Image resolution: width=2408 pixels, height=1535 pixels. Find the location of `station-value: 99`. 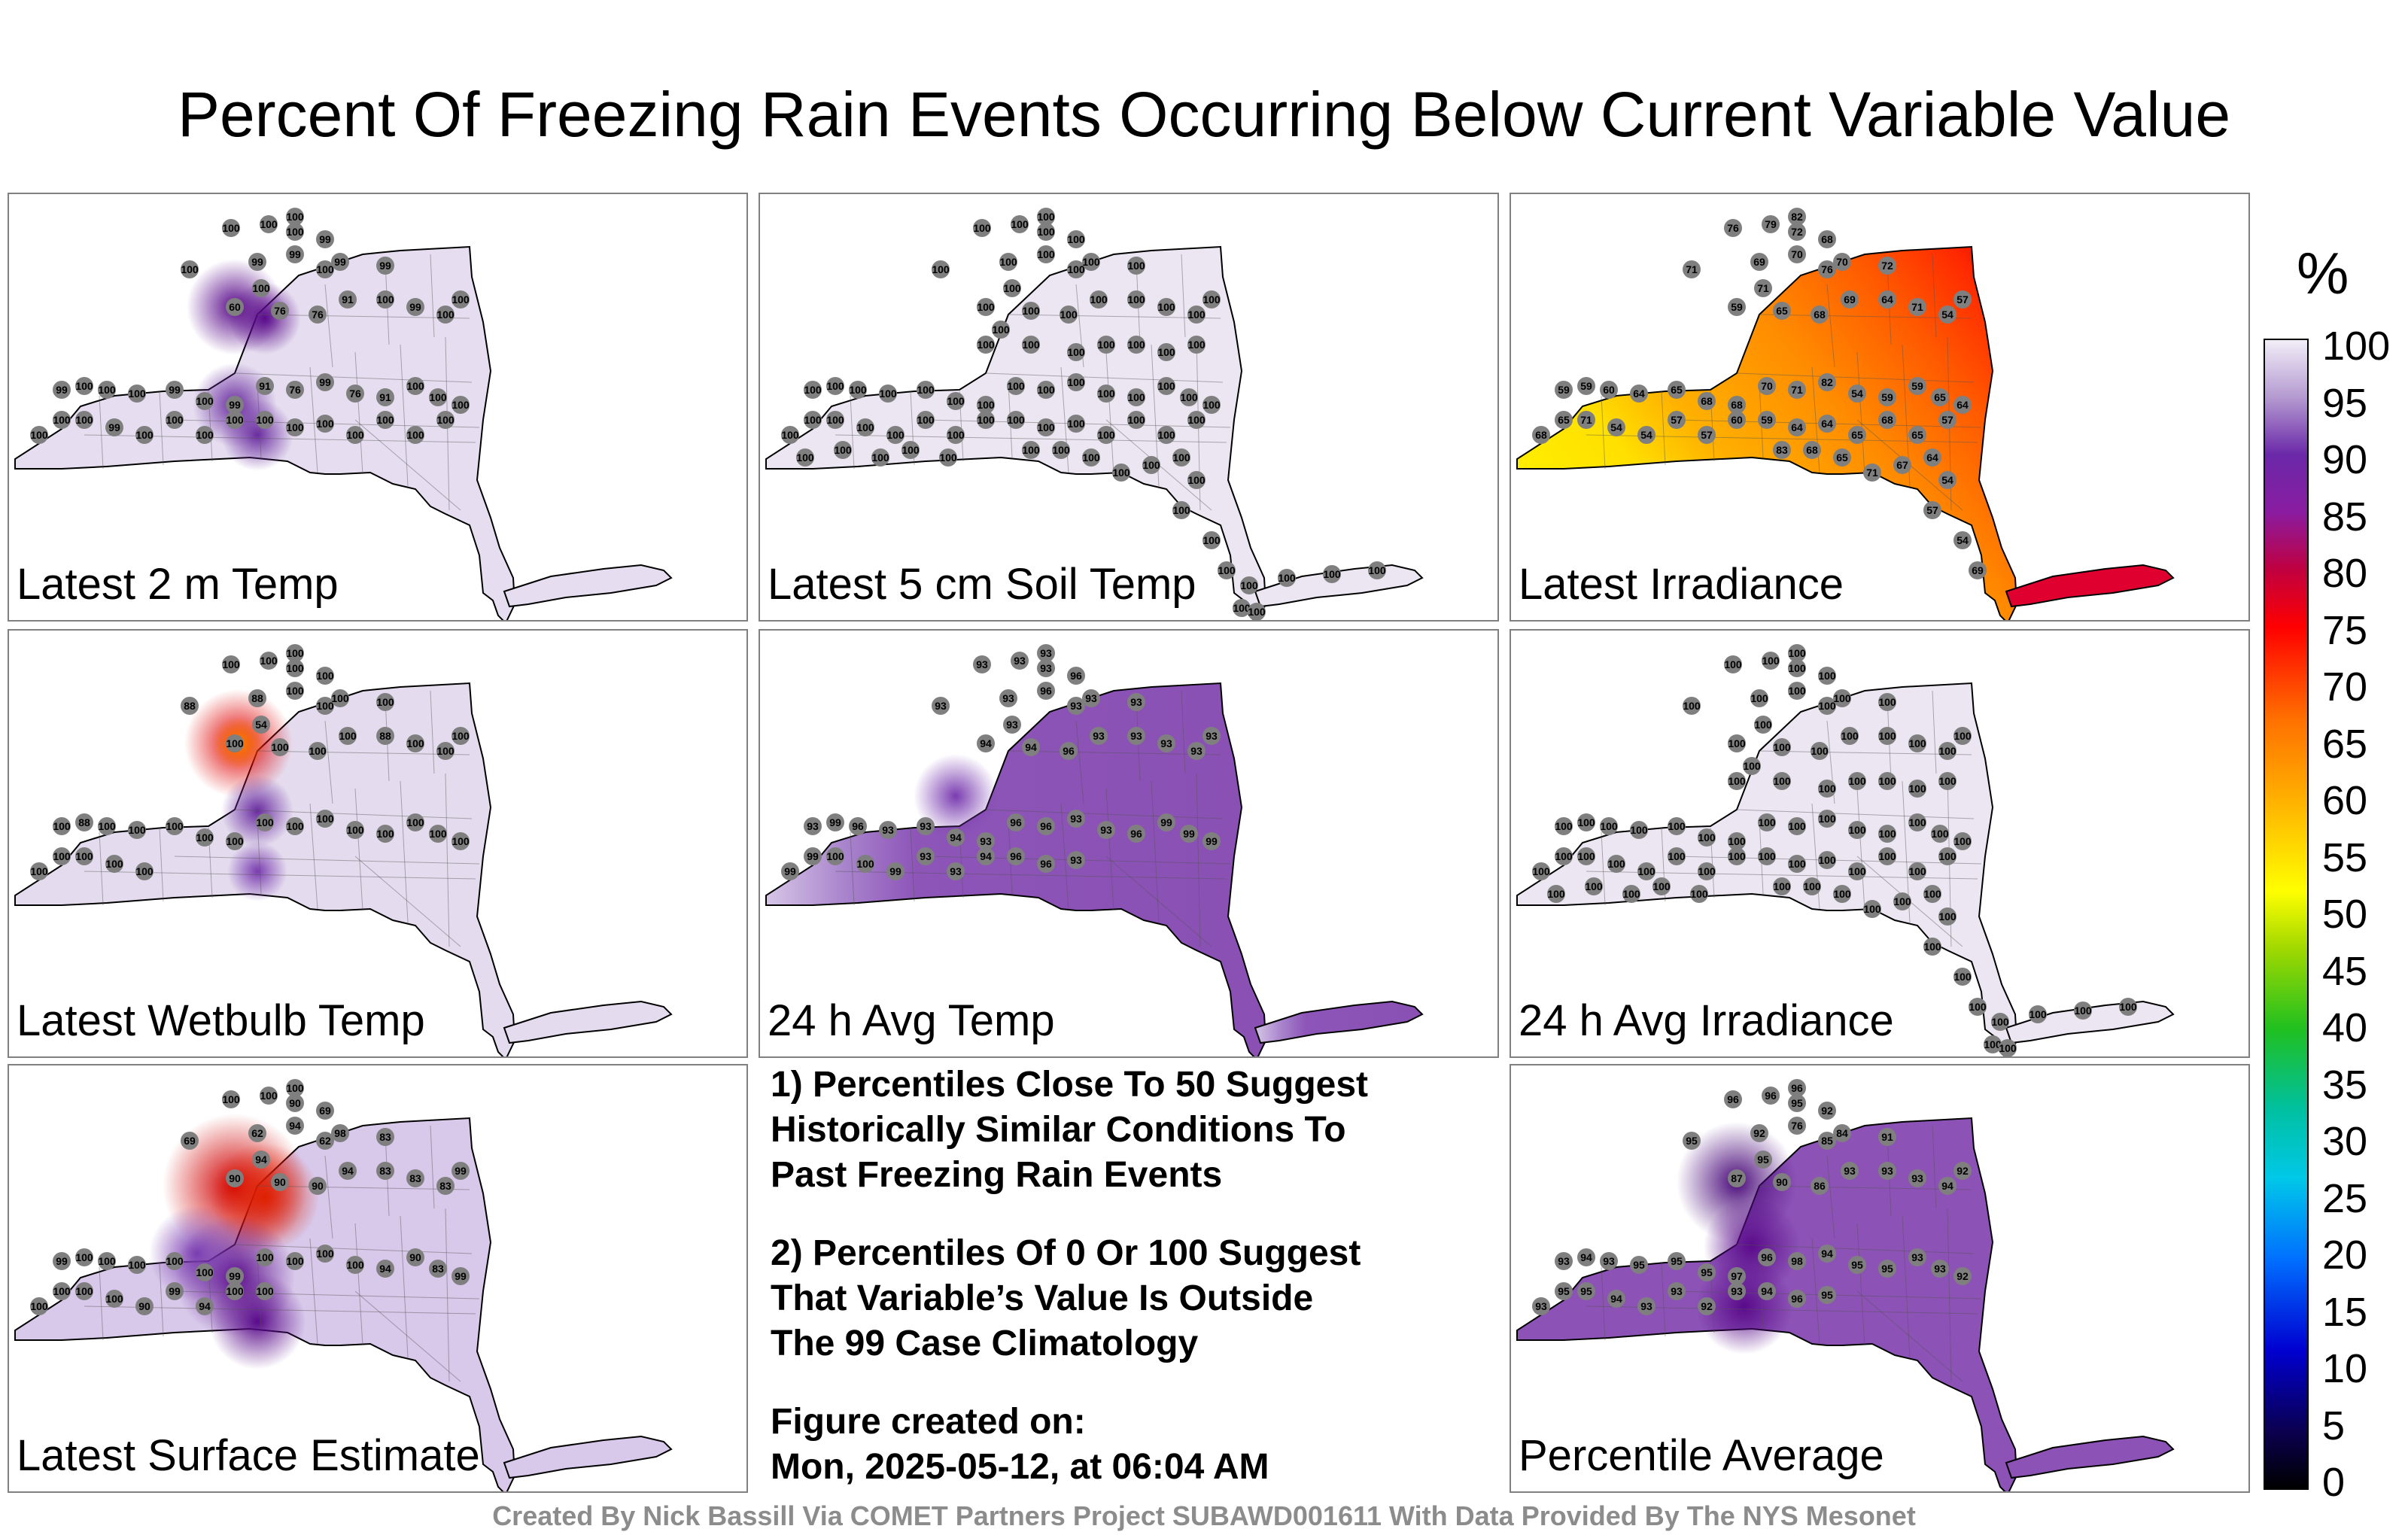

station-value: 99 is located at coordinates (1166, 822).